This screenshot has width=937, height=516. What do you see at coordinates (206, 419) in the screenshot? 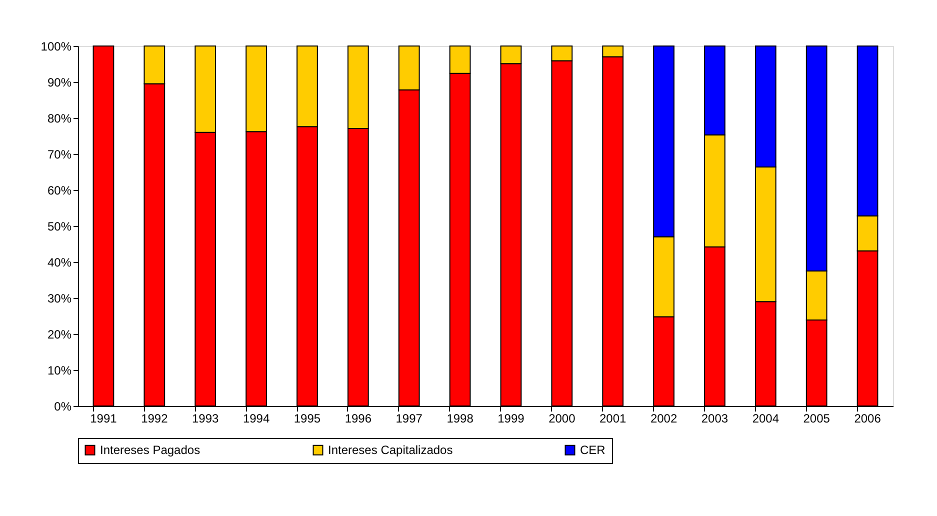
I see `x-tick-label: 1993` at bounding box center [206, 419].